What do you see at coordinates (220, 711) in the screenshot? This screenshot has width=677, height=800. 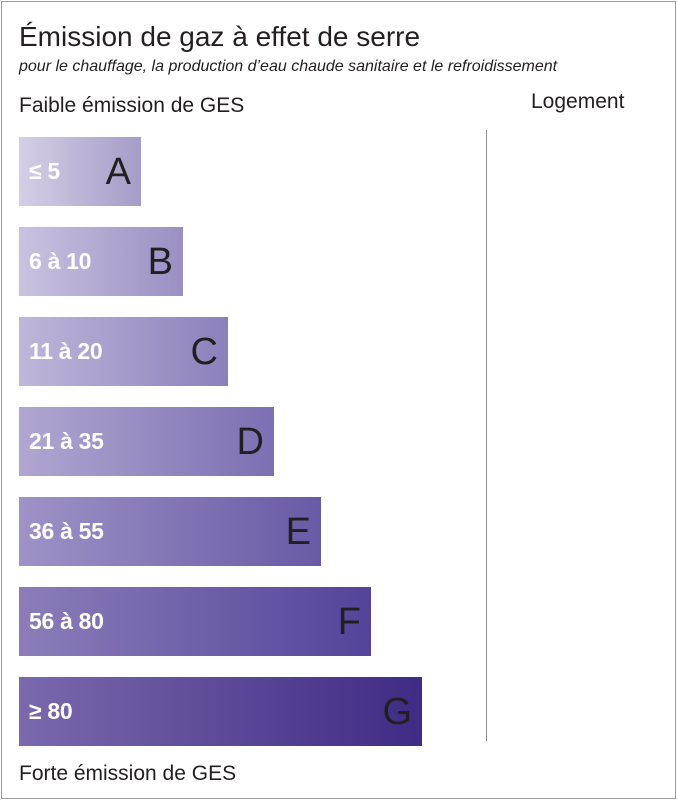 I see `bar-class-g: ≥ 80 G` at bounding box center [220, 711].